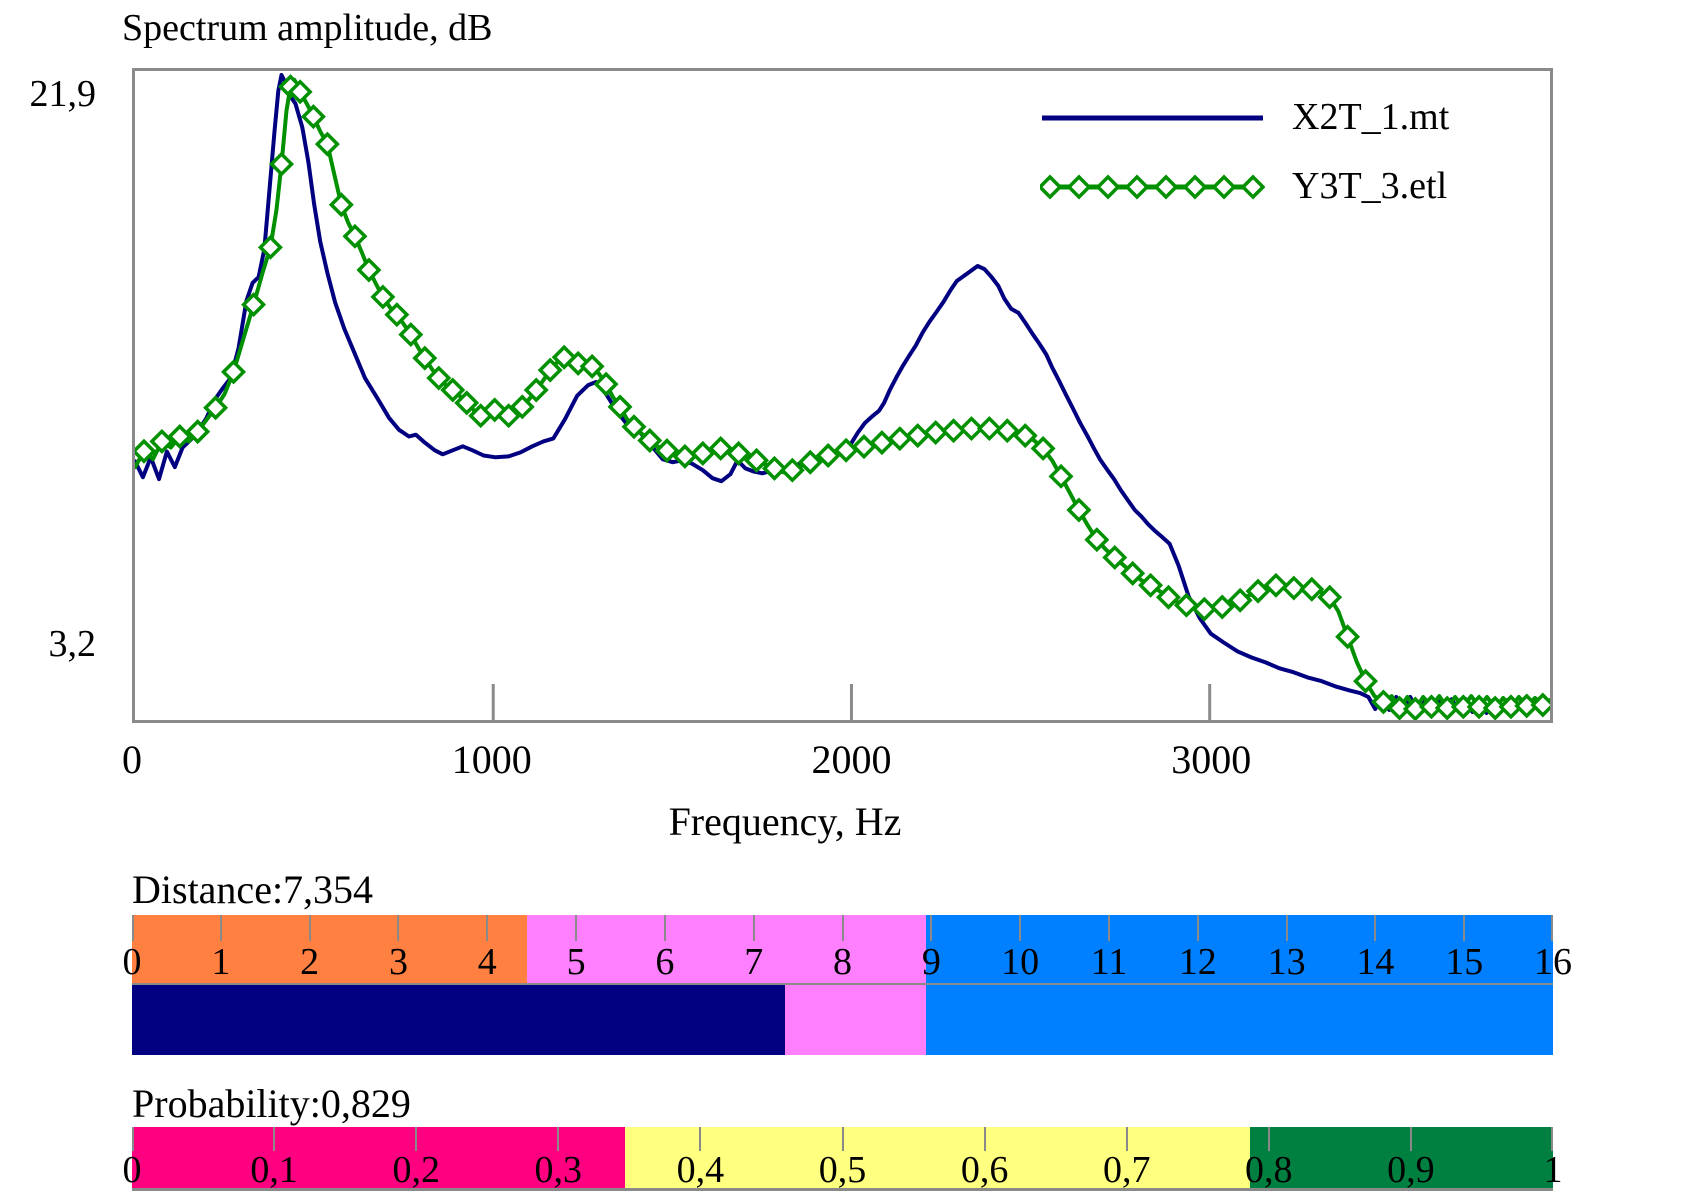 The width and height of the screenshot is (1684, 1191). I want to click on distance-separator-line, so click(842, 984).